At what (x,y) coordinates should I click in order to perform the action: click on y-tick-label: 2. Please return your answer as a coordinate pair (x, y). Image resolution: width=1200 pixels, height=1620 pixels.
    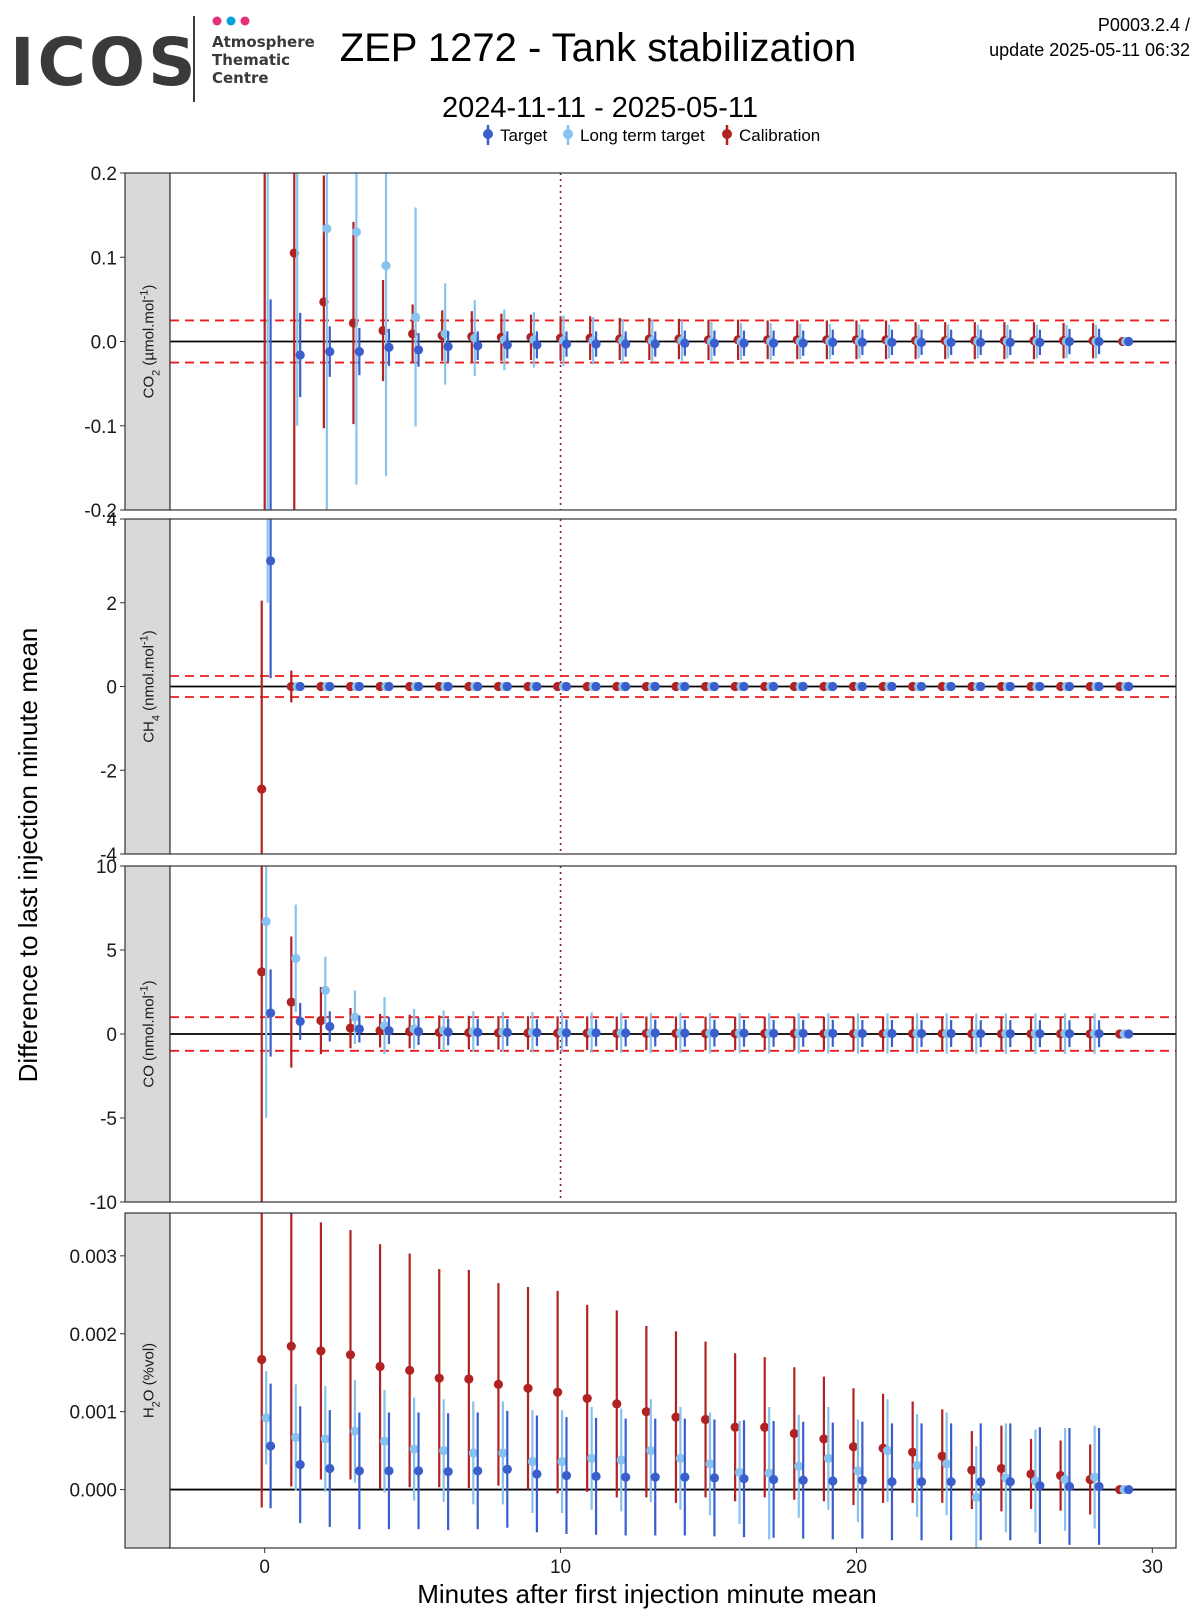
    Looking at the image, I should click on (111, 604).